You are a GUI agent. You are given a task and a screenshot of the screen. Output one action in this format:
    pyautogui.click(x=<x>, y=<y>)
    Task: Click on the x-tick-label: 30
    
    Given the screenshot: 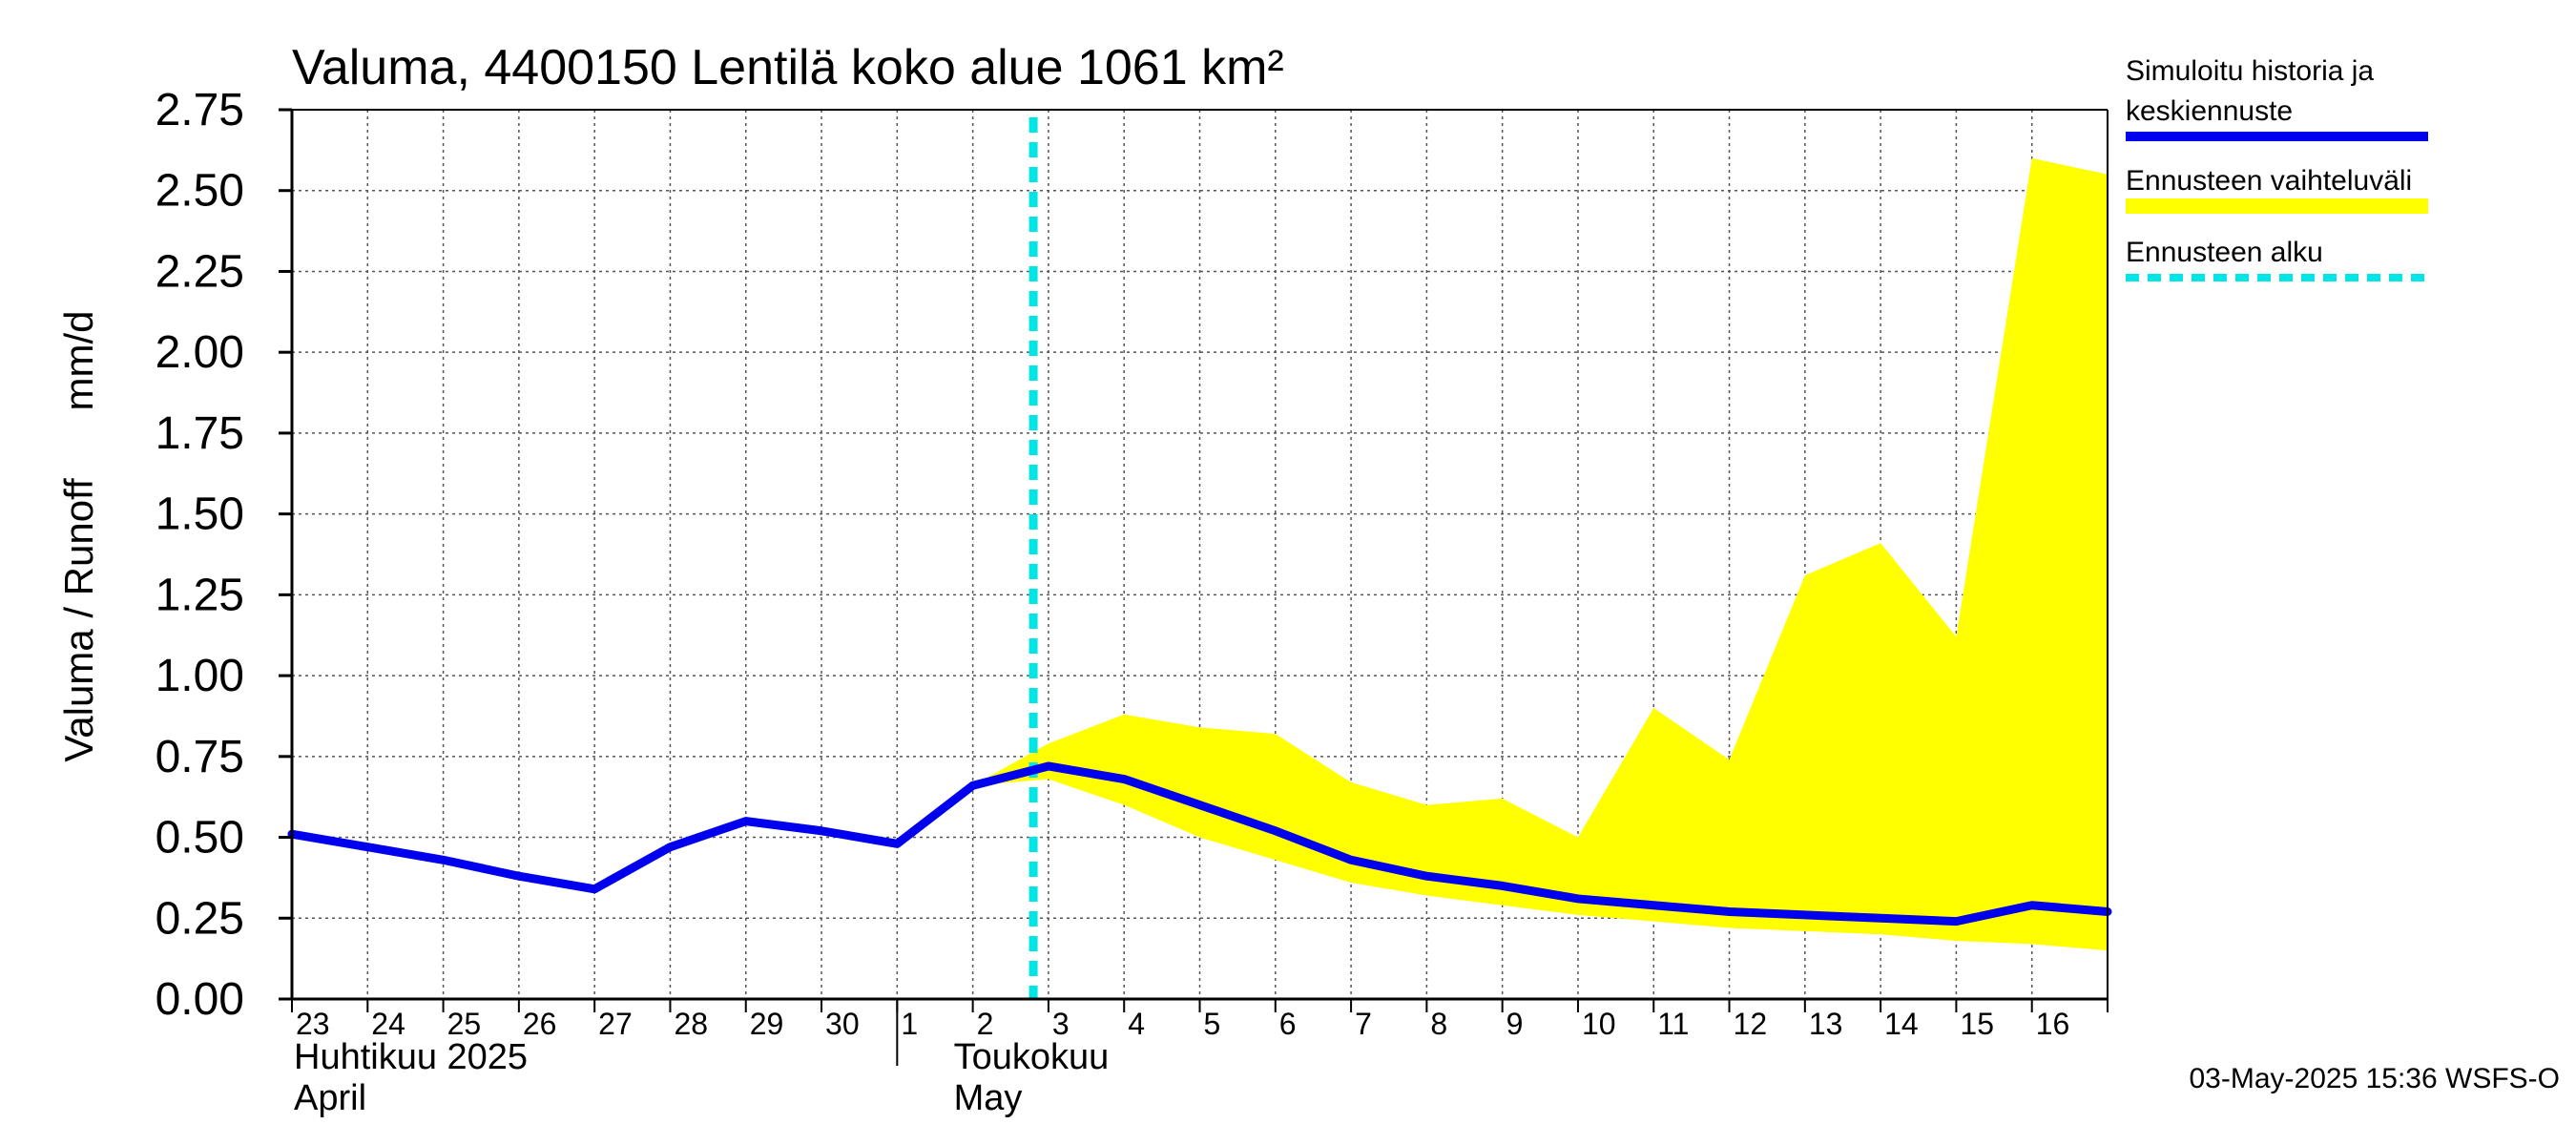 What is the action you would take?
    pyautogui.click(x=842, y=1024)
    